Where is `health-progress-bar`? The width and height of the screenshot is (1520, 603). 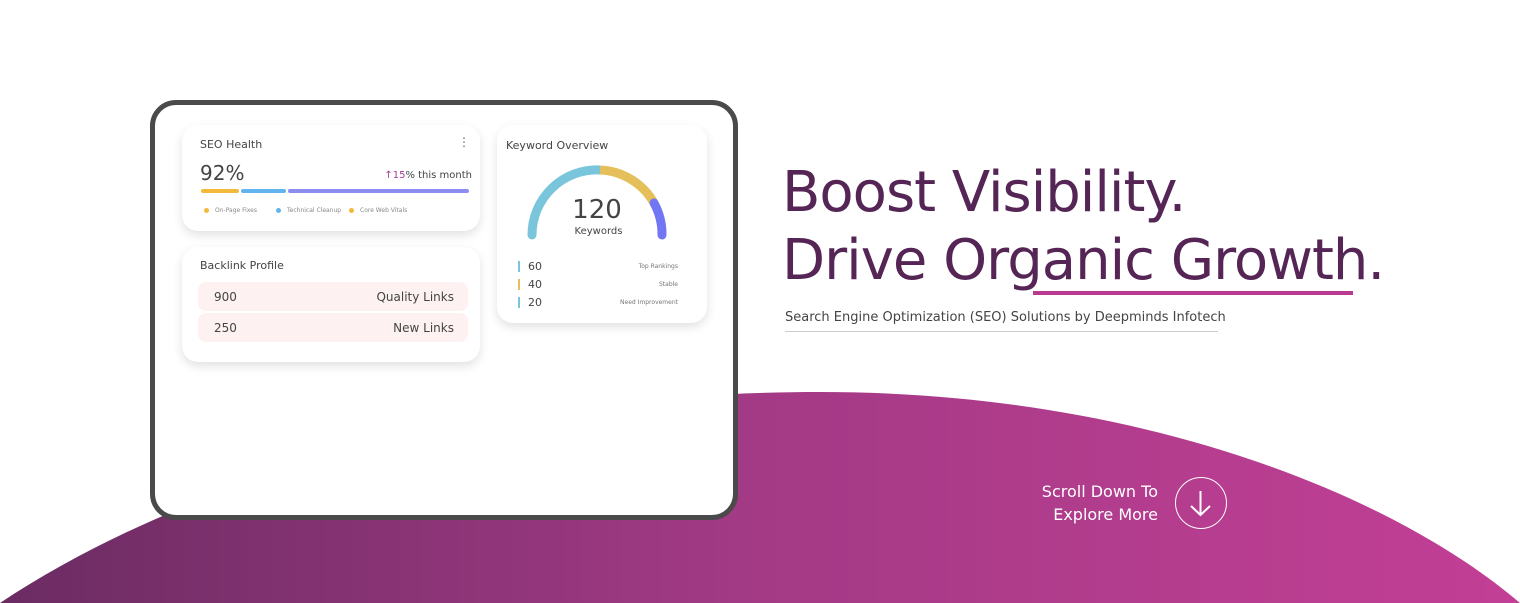
health-progress-bar is located at coordinates (335, 191).